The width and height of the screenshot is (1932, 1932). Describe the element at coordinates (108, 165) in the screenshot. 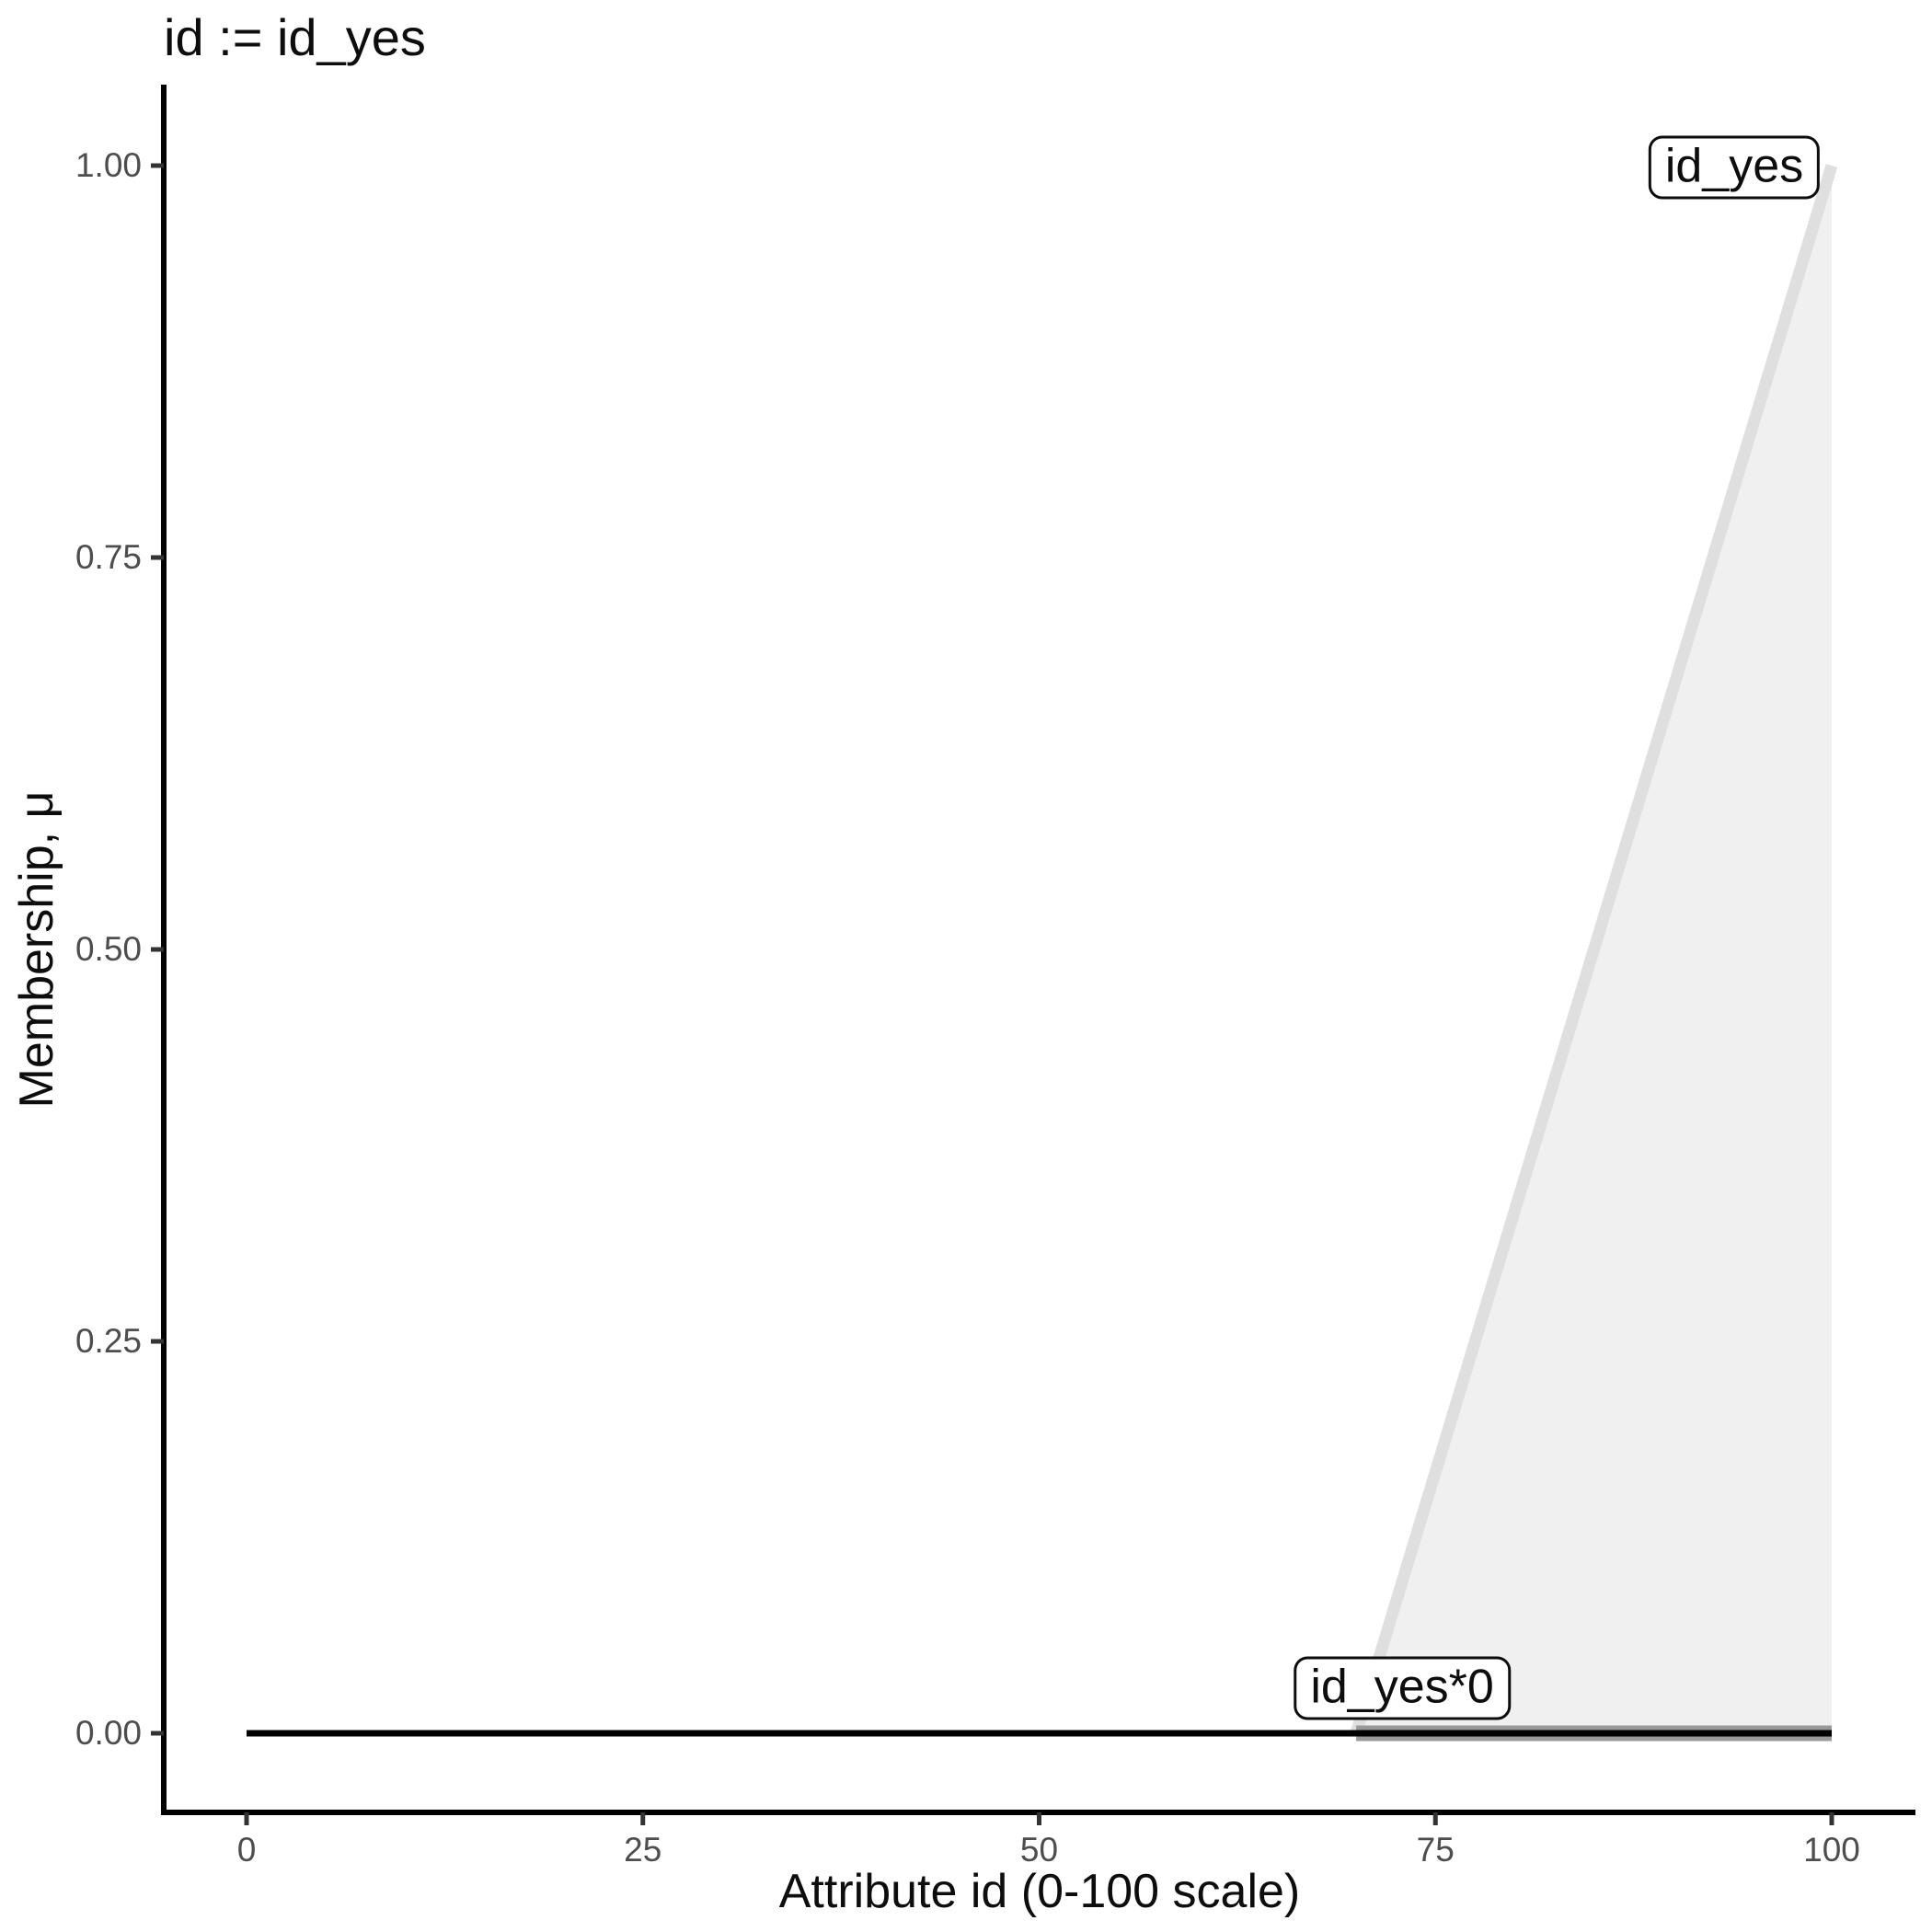

I see `y-tick-label-1.00: 1.00` at that location.